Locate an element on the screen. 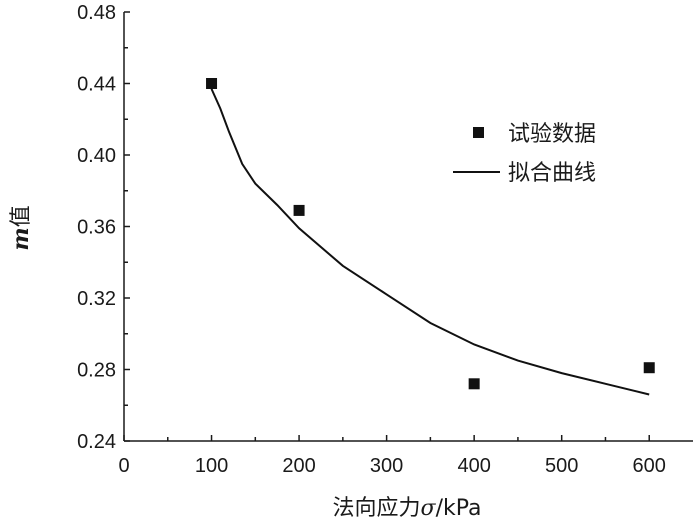  x-tick-label: 300 is located at coordinates (386, 466).